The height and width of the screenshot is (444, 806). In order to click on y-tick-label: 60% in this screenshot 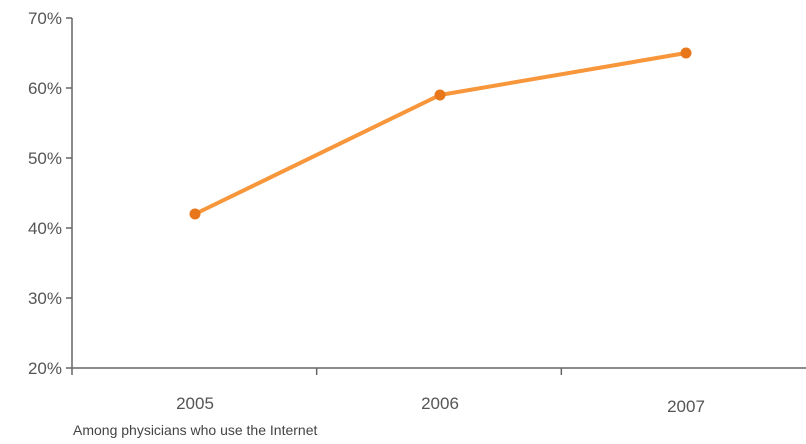, I will do `click(45, 88)`.